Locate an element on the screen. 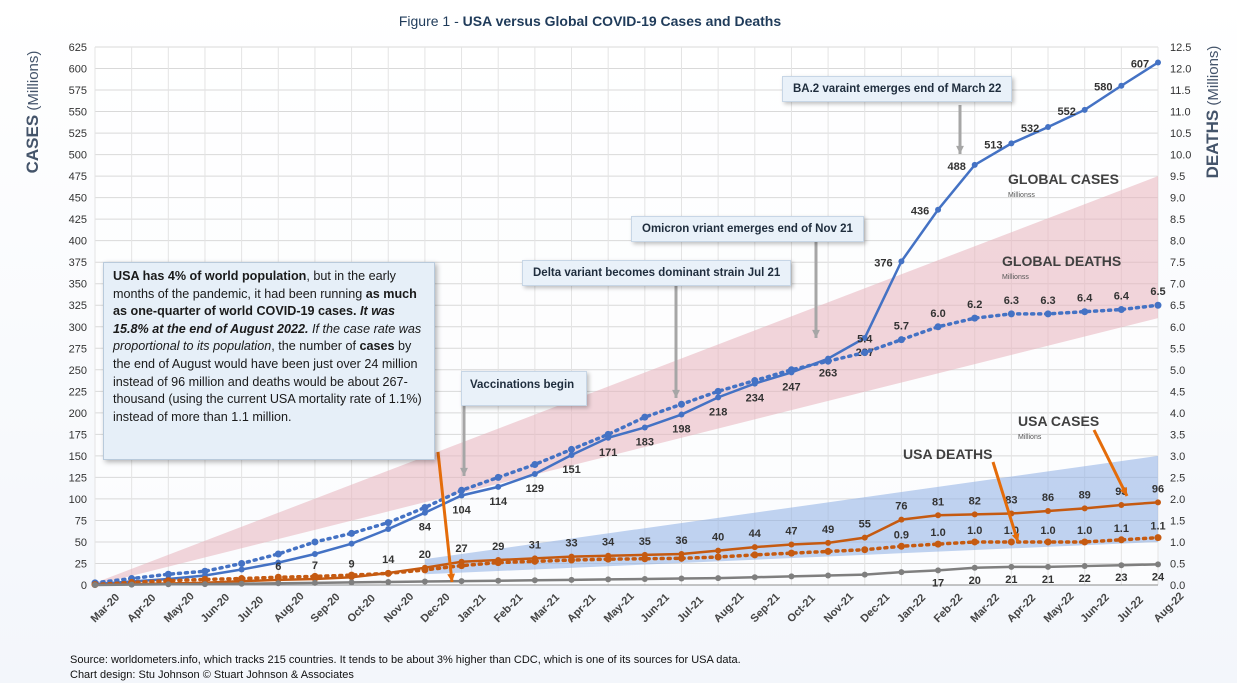 This screenshot has width=1237, height=683. data-label-2: 49 is located at coordinates (828, 530).